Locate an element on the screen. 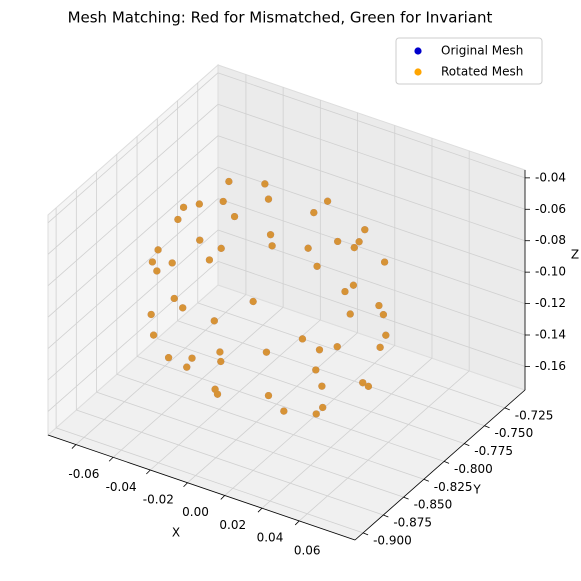 The width and height of the screenshot is (581, 581). y-axis-label: Y is located at coordinates (476, 490).